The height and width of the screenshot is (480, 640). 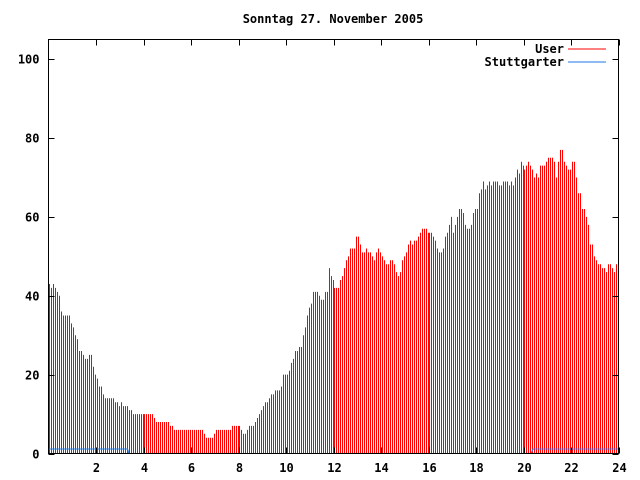 I want to click on legend-label-stuttgarter: Stuttgarter, so click(x=524, y=62).